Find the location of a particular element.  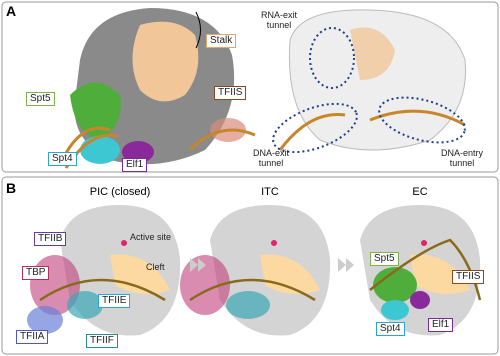

state-title: ITC is located at coordinates (270, 192).